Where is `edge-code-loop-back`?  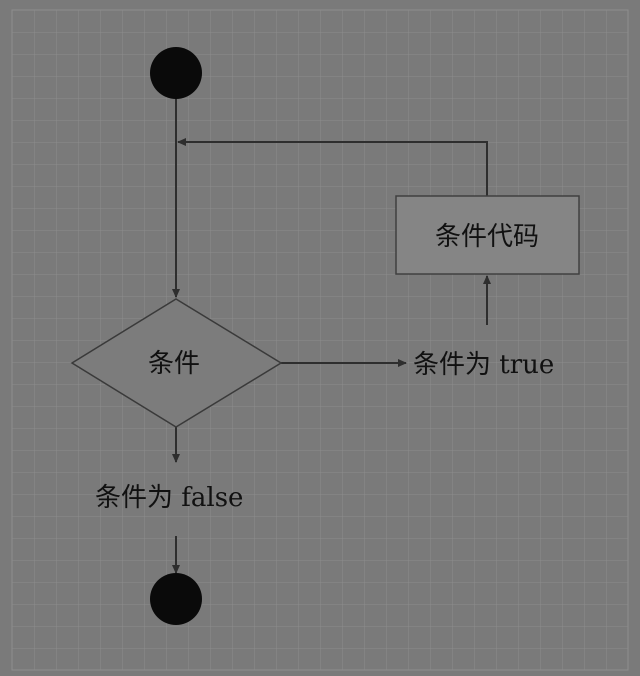 edge-code-loop-back is located at coordinates (332, 167).